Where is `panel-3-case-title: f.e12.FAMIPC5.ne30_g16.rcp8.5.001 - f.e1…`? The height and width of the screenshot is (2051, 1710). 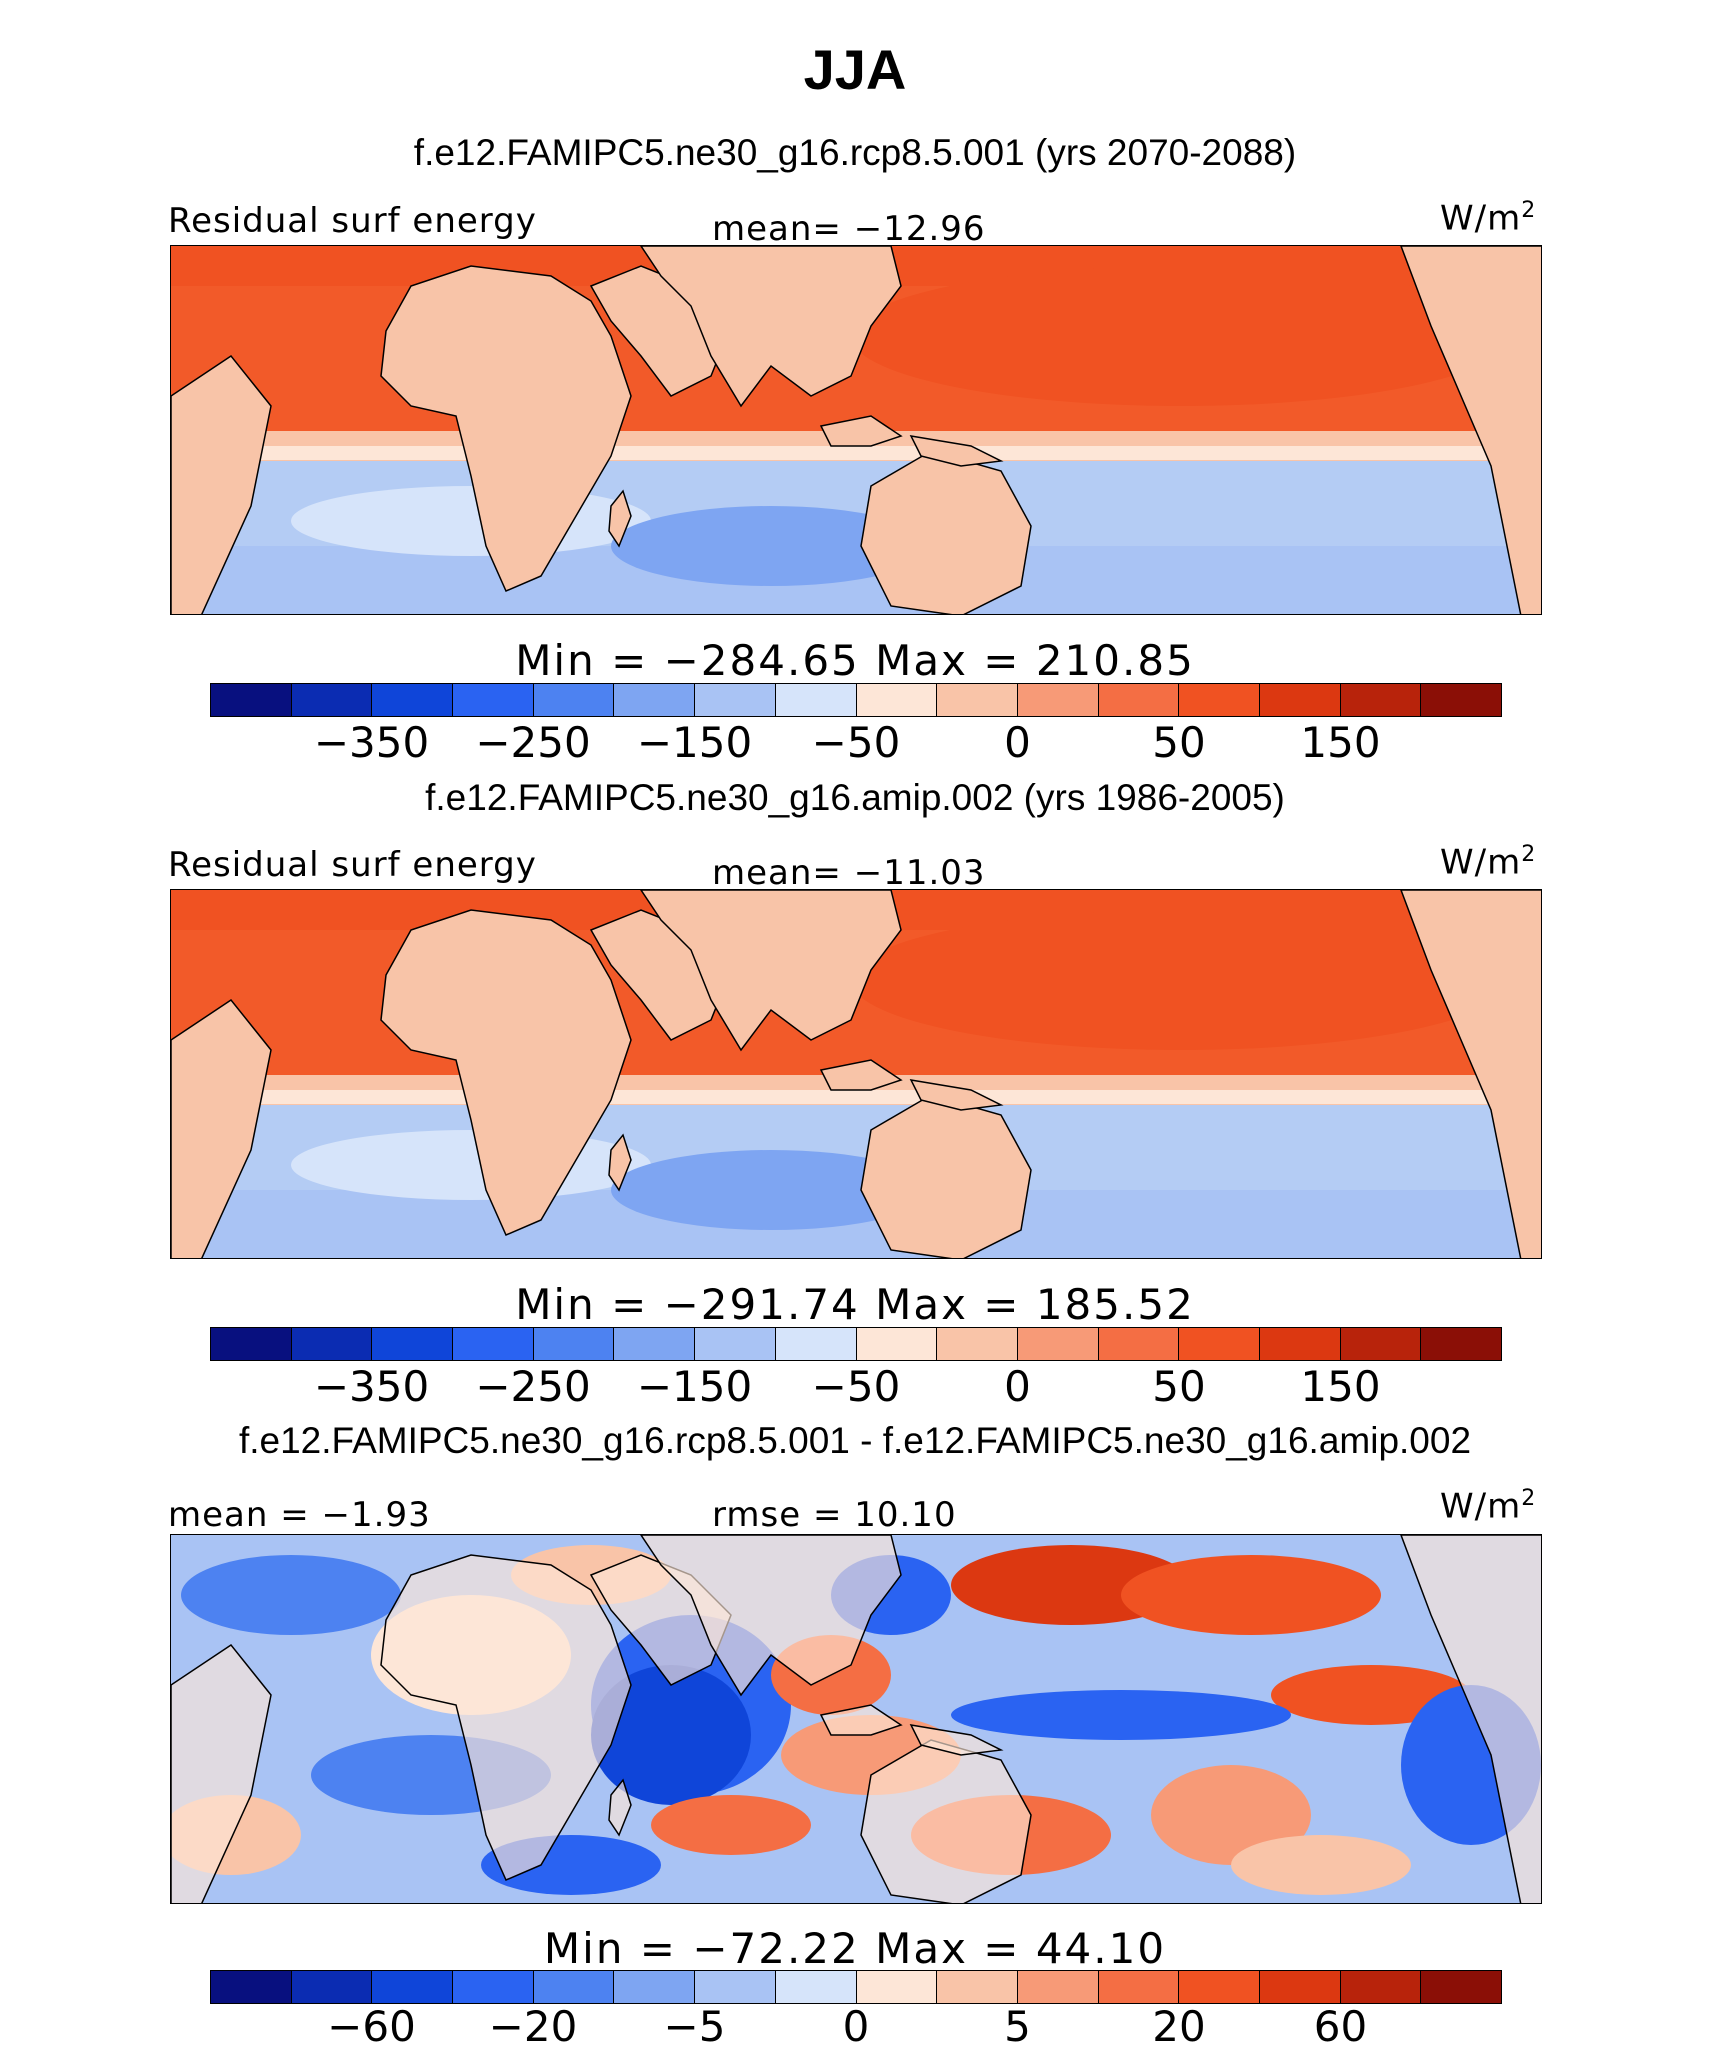
panel-3-case-title: f.e12.FAMIPC5.ne30_g16.rcp8.5.001 - f.e1… is located at coordinates (855, 1440).